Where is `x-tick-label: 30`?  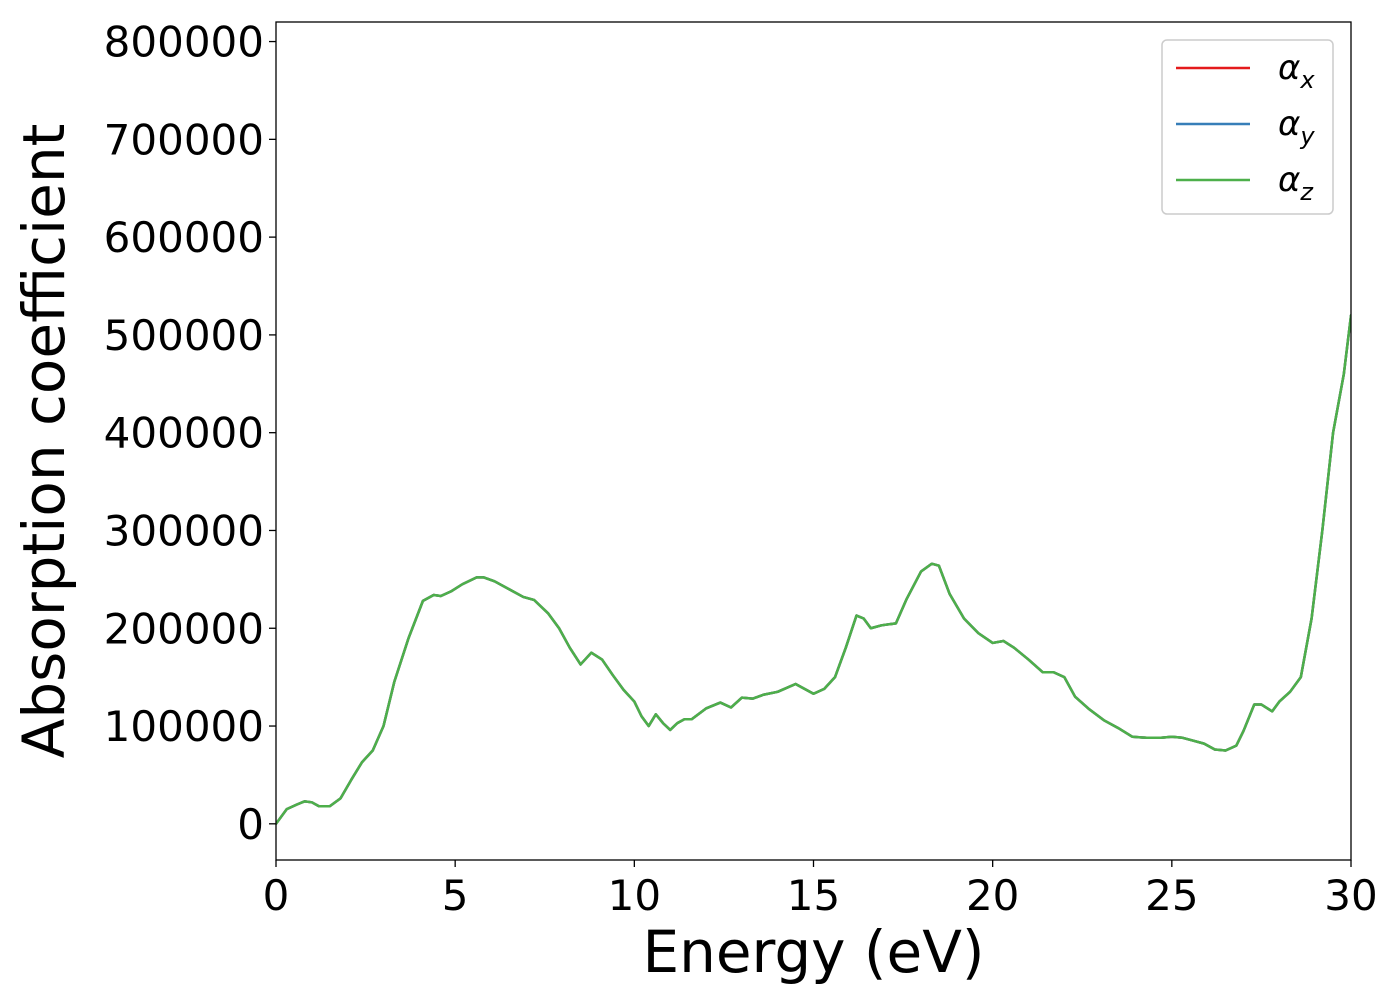 x-tick-label: 30 is located at coordinates (1350, 895).